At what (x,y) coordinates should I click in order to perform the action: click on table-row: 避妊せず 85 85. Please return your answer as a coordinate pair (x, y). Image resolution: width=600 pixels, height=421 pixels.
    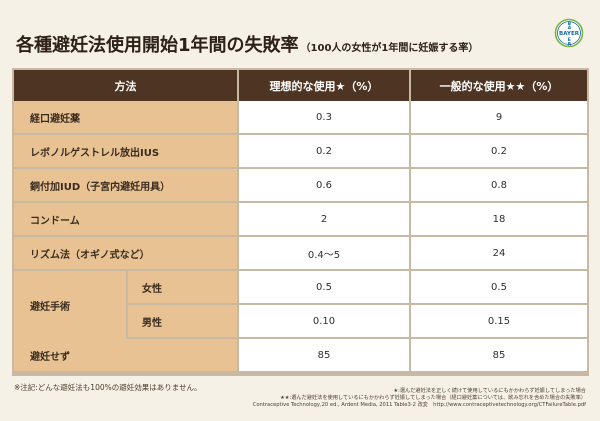
    Looking at the image, I should click on (300, 354).